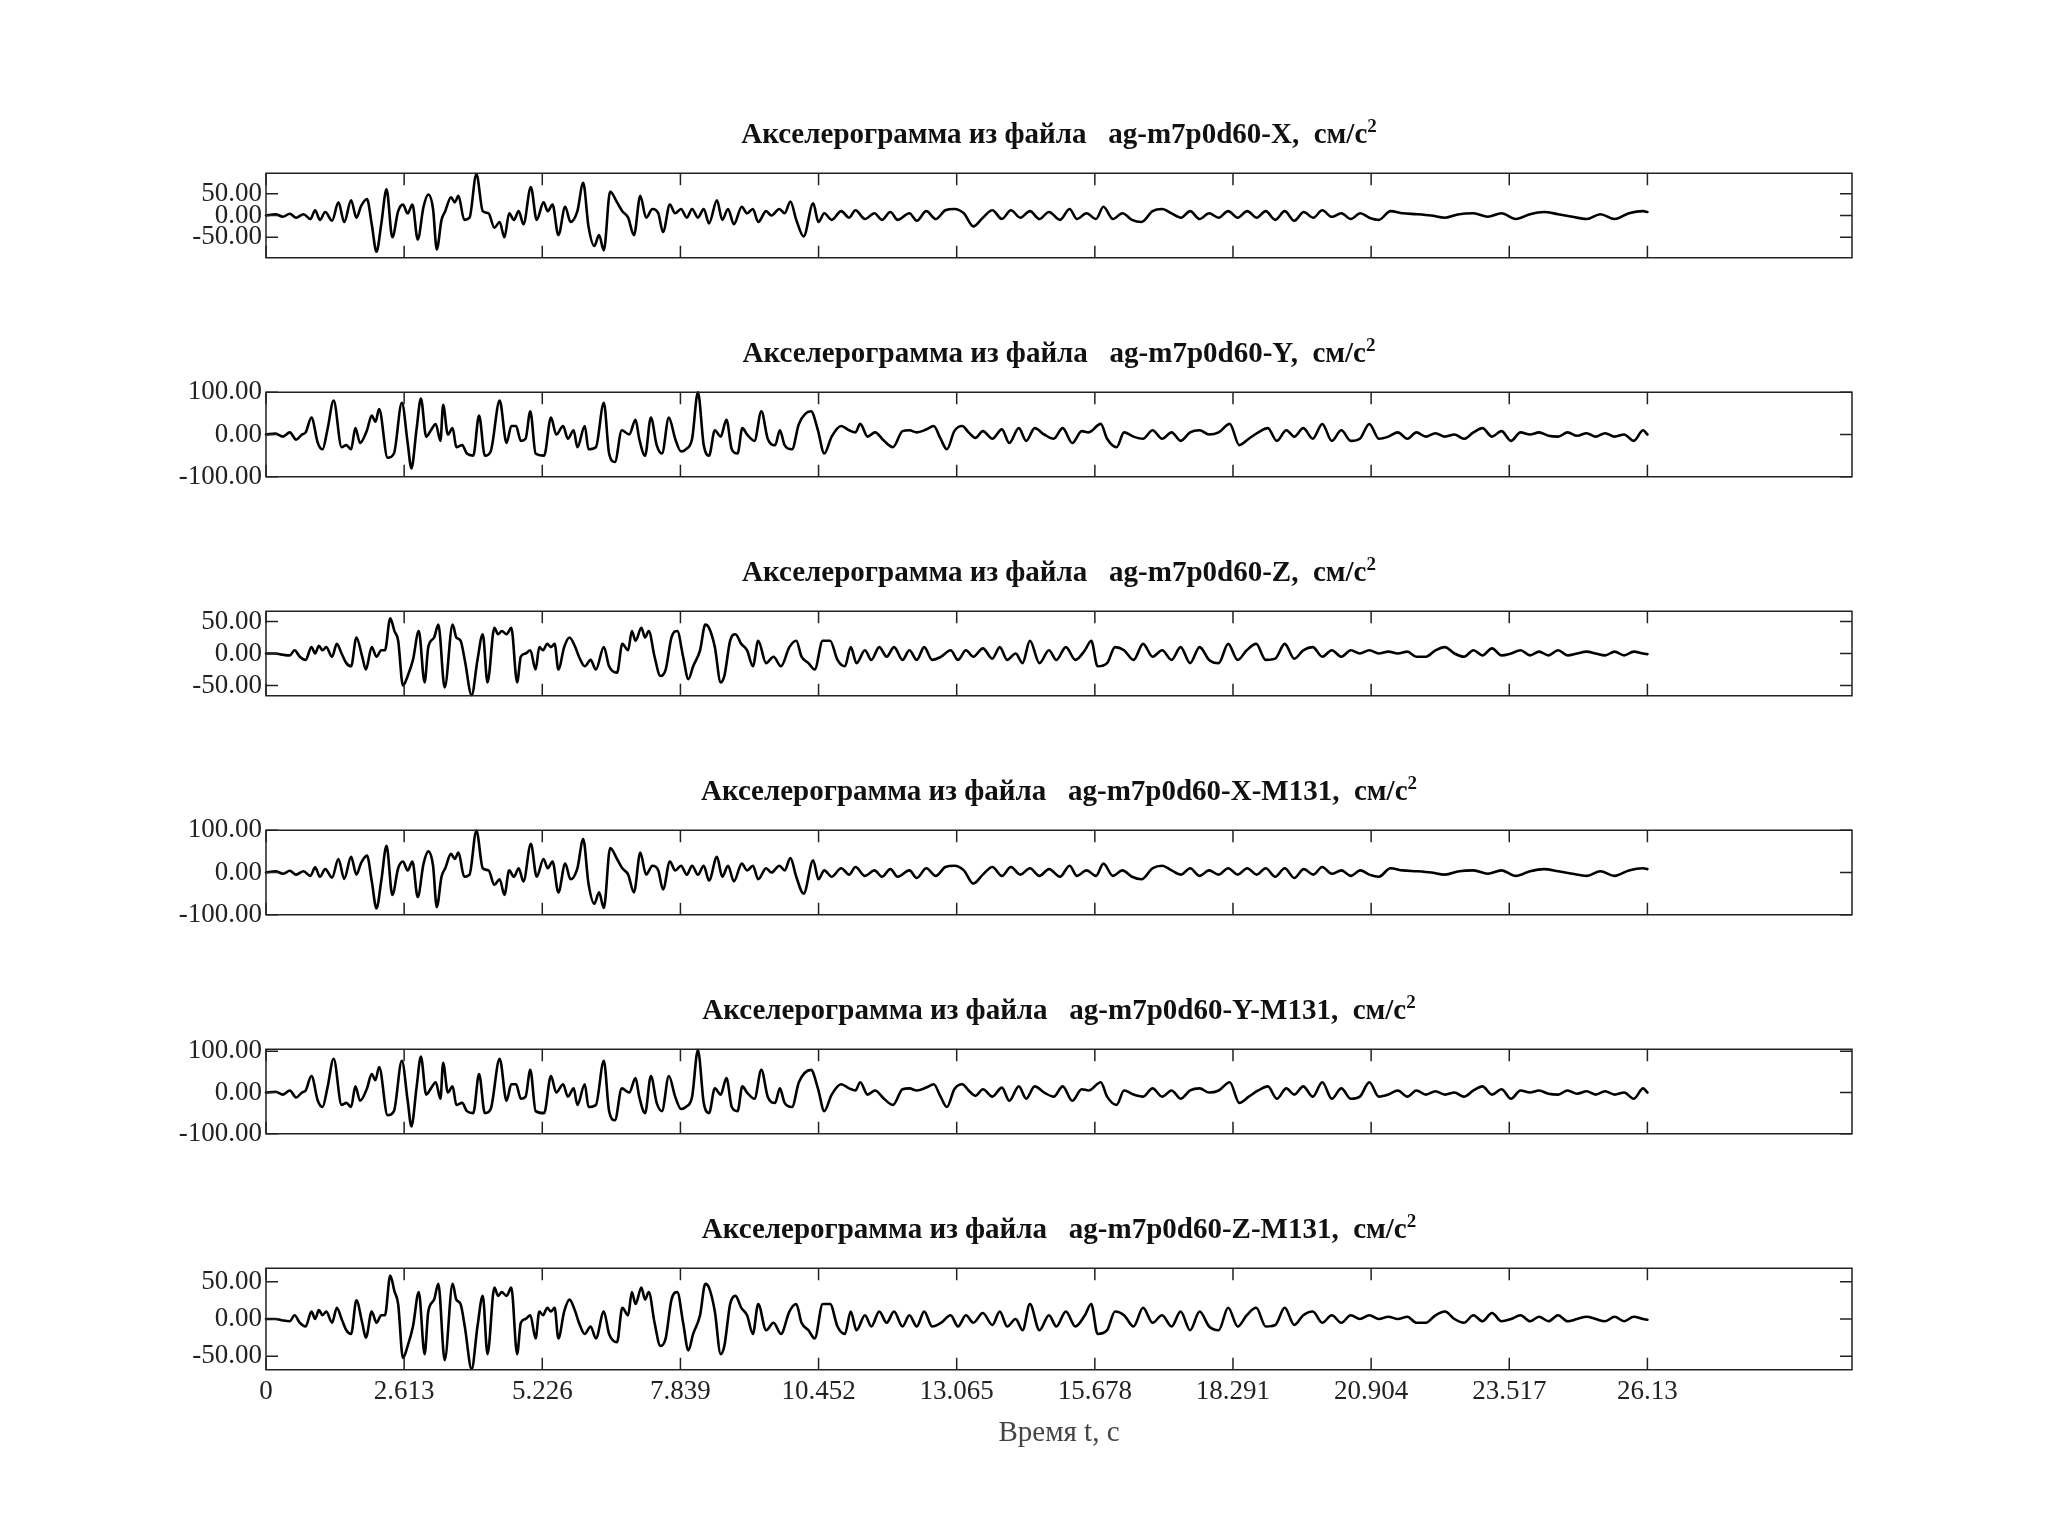 This screenshot has height=1536, width=2048. I want to click on x-tick-label: 5.226, so click(542, 1390).